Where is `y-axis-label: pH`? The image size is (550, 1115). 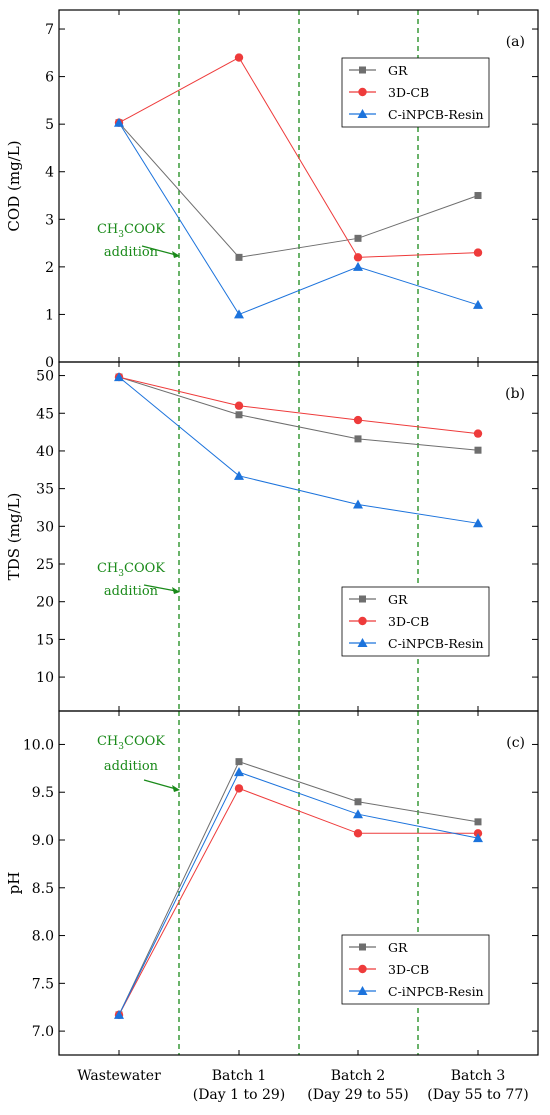 y-axis-label: pH is located at coordinates (14, 883).